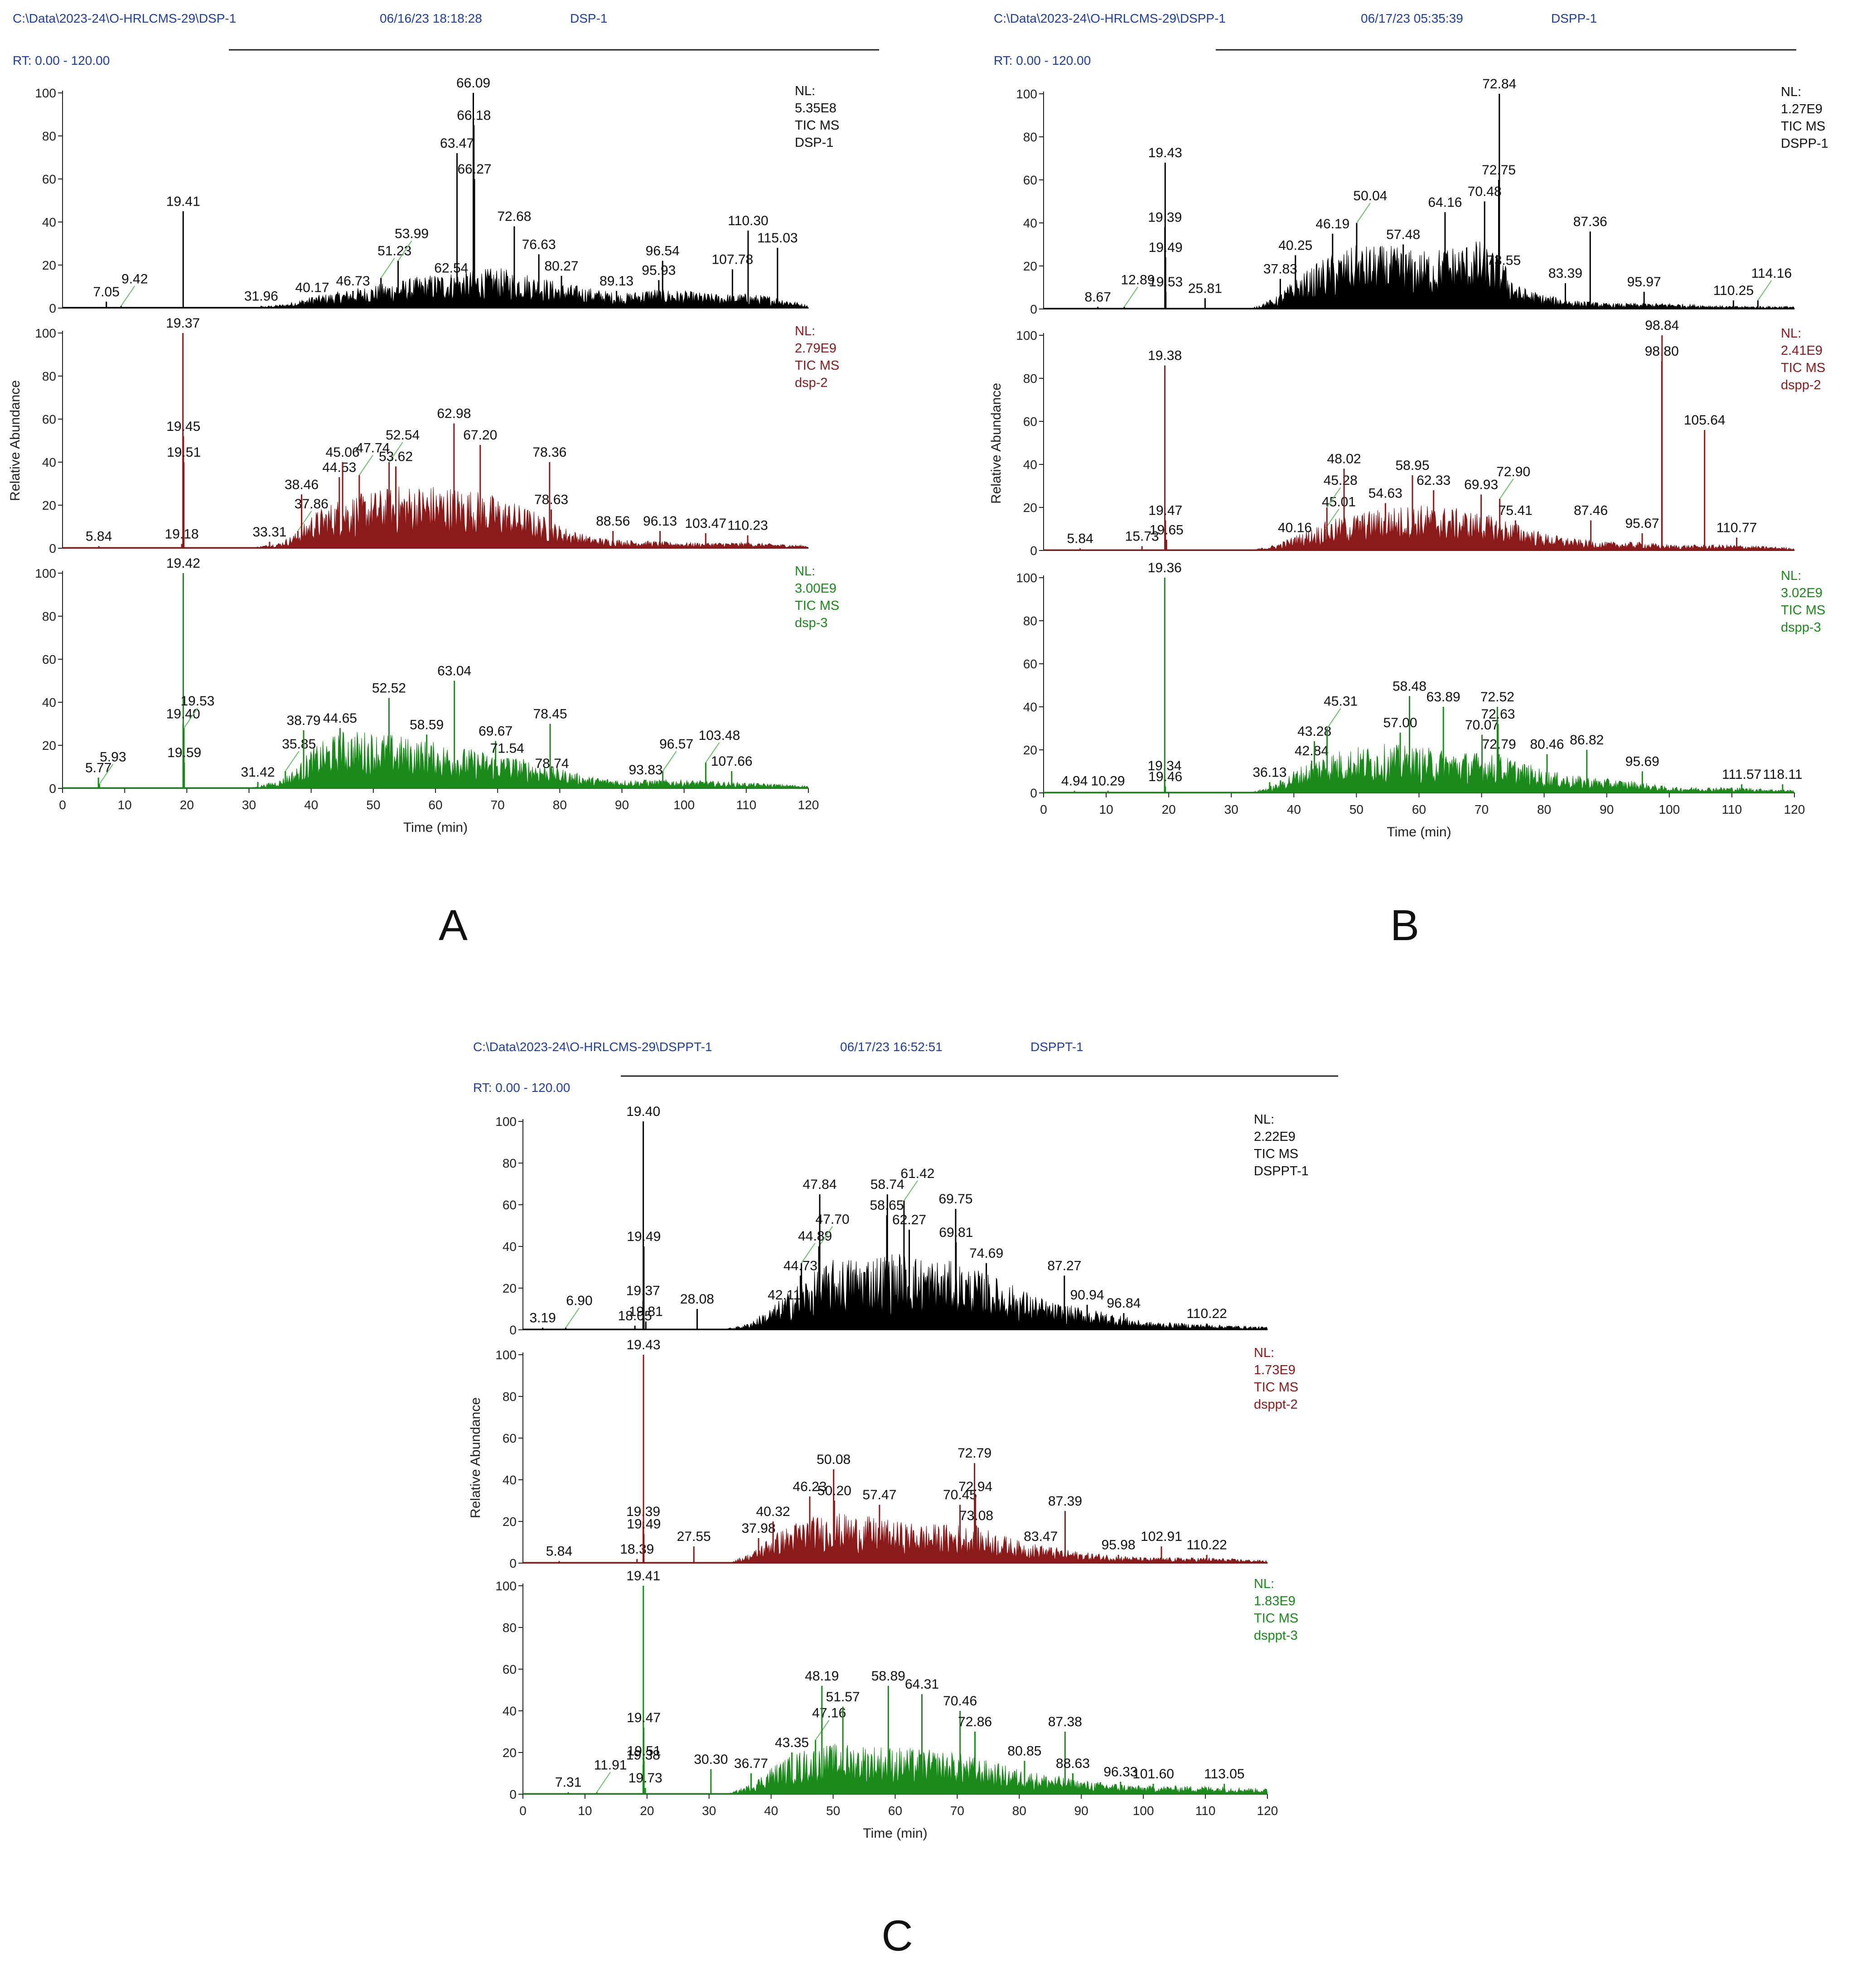 The width and height of the screenshot is (1876, 1965). What do you see at coordinates (1544, 809) in the screenshot?
I see `x-tick-label: 80` at bounding box center [1544, 809].